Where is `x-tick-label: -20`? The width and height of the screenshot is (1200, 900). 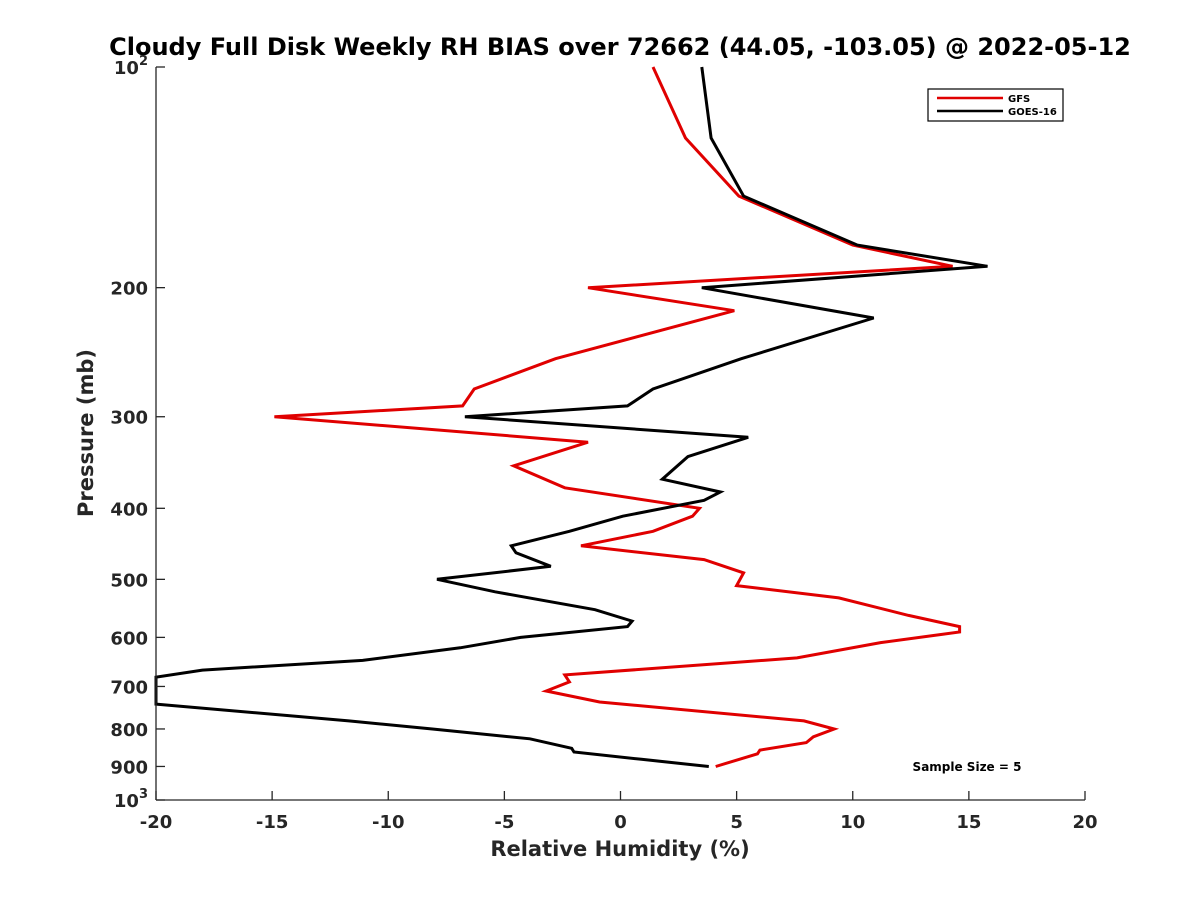 x-tick-label: -20 is located at coordinates (156, 822).